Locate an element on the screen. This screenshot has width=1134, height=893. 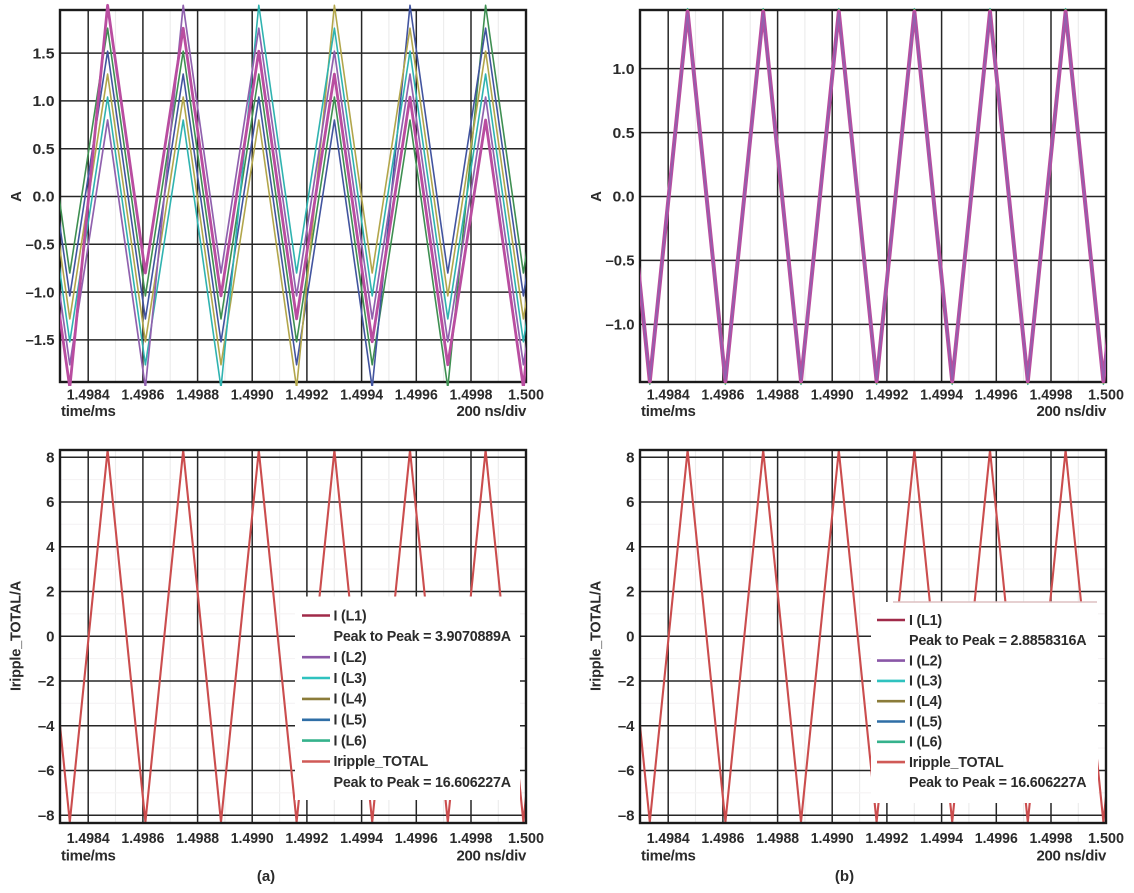
svg-text: Peak to Peak = 3.9070889A is located at coordinates (422, 637).